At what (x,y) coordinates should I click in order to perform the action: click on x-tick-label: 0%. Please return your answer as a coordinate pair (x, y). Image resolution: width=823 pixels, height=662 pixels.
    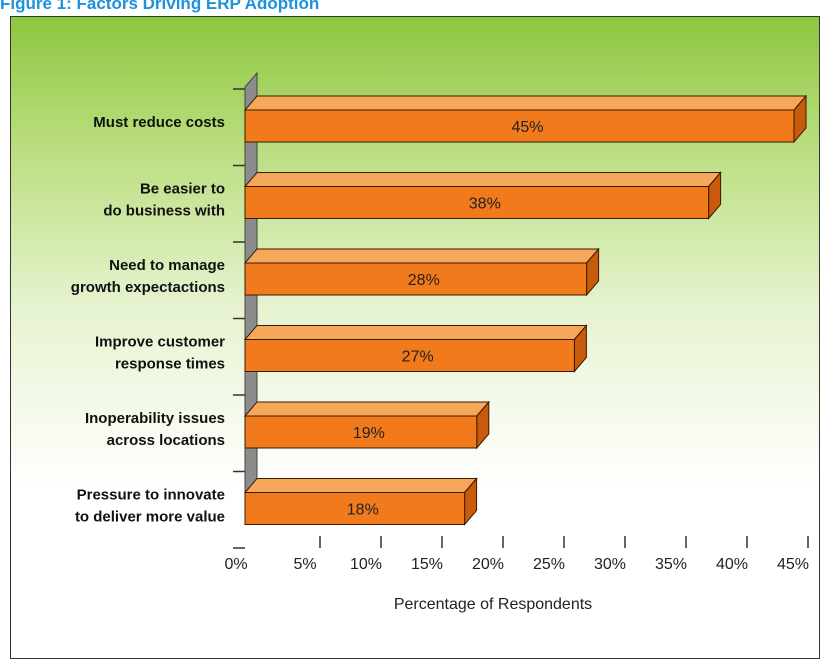
    Looking at the image, I should click on (235, 564).